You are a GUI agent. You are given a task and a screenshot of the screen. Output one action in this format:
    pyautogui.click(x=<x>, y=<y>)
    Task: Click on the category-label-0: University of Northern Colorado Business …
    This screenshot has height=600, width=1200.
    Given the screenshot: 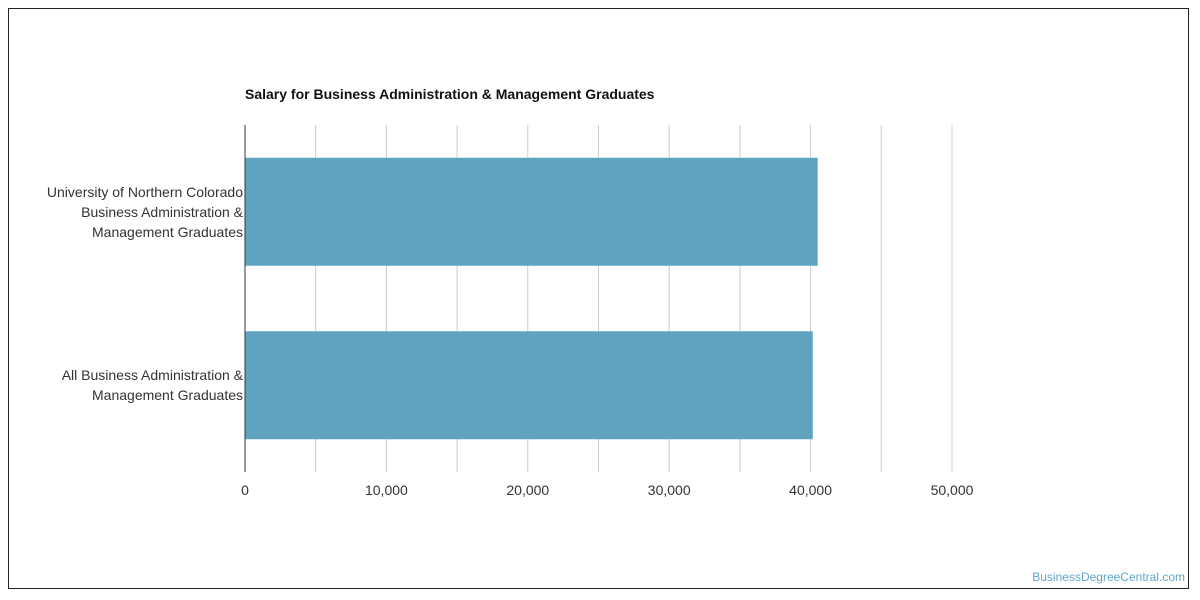 What is the action you would take?
    pyautogui.click(x=123, y=212)
    